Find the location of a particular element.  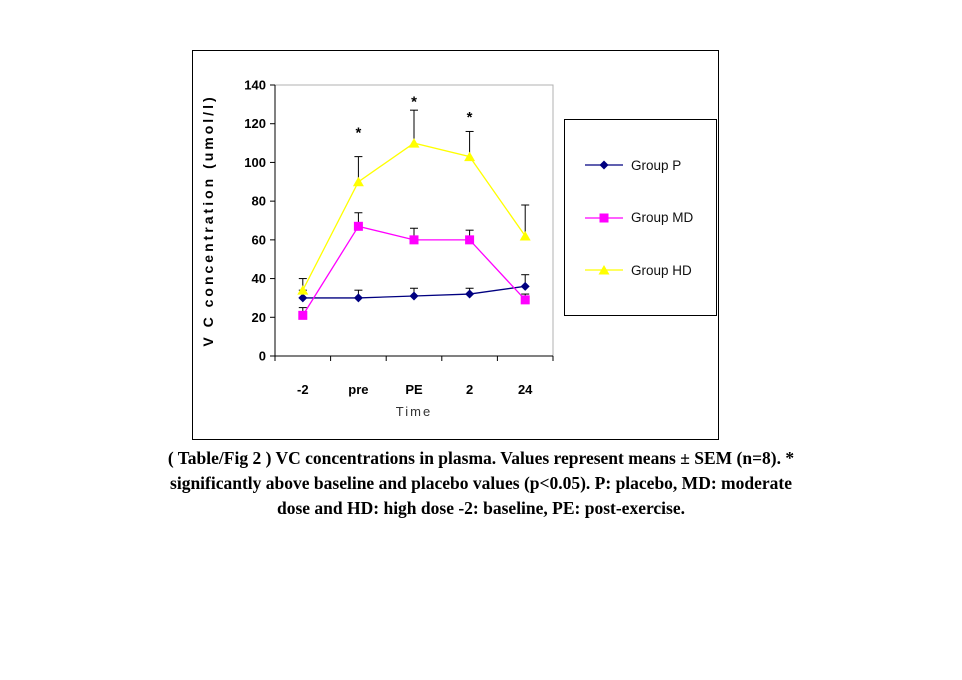

legend-entry-group-hd: Group HD is located at coordinates (650, 270).